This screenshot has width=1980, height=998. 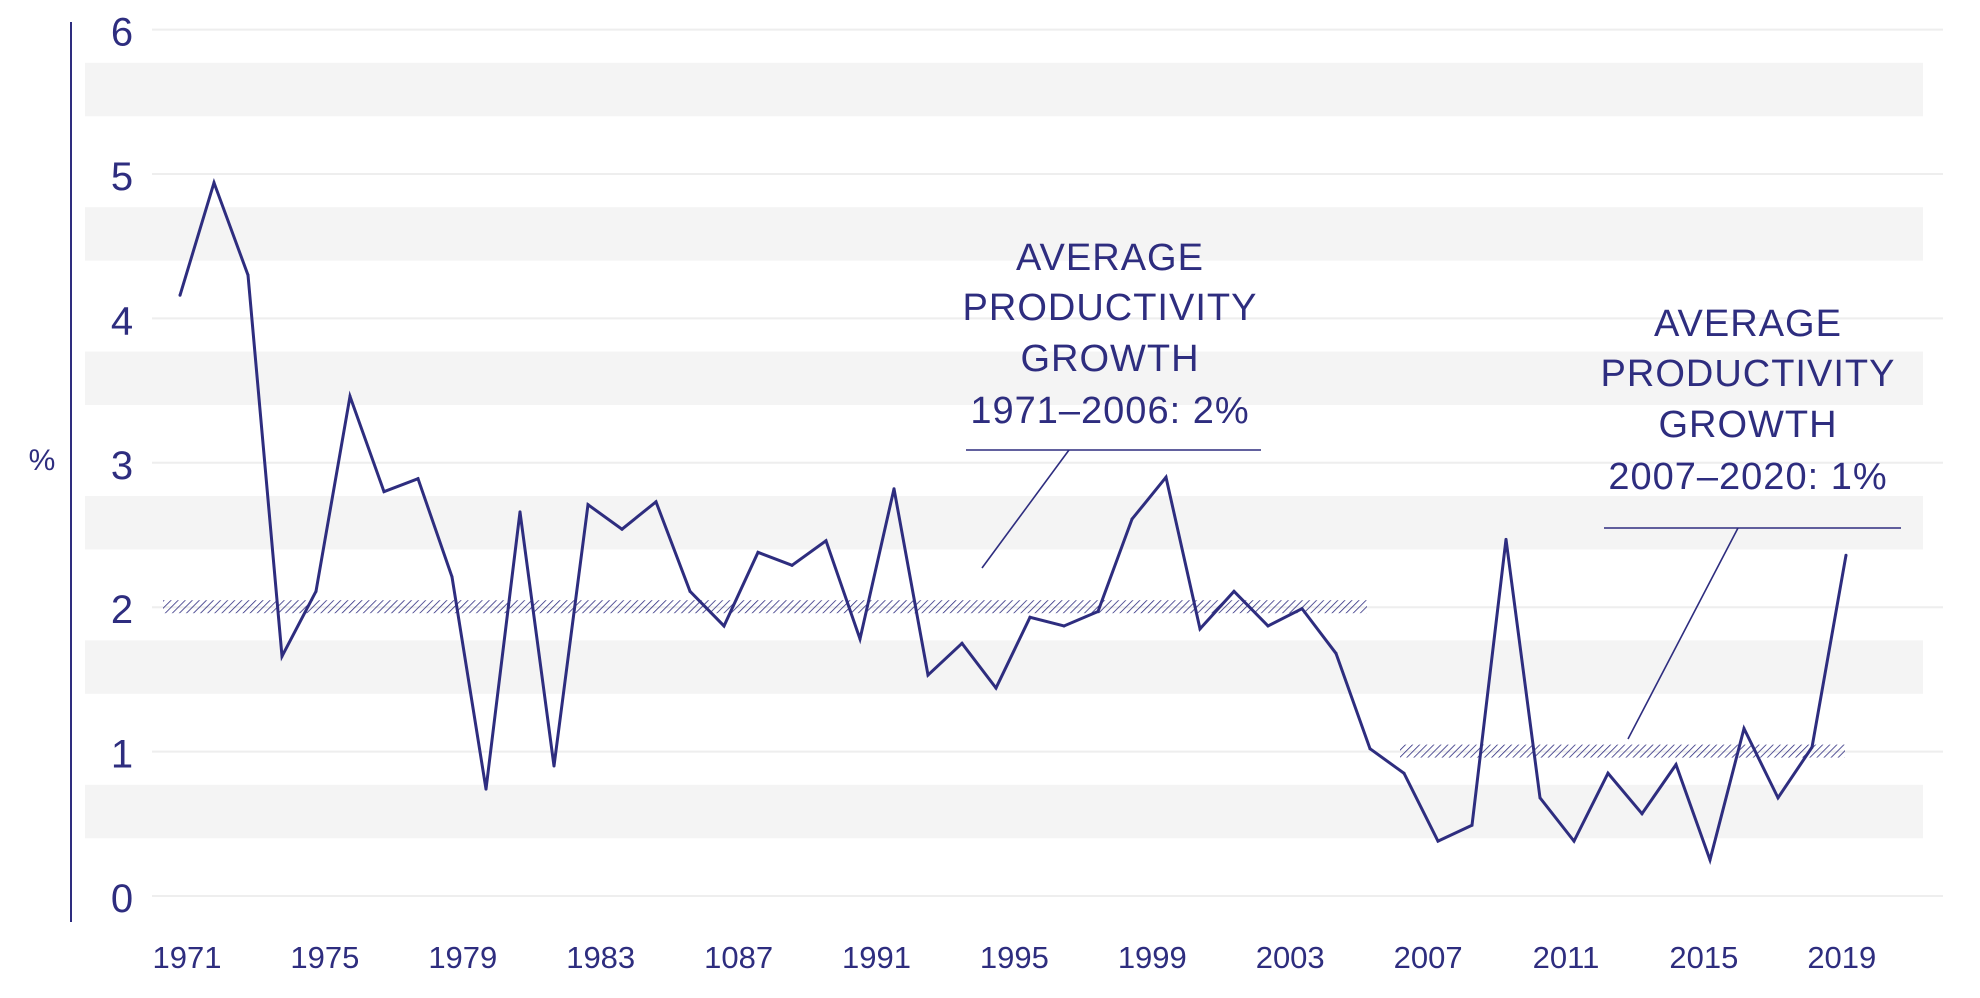 I want to click on data-point-2005, so click(x=1336, y=653).